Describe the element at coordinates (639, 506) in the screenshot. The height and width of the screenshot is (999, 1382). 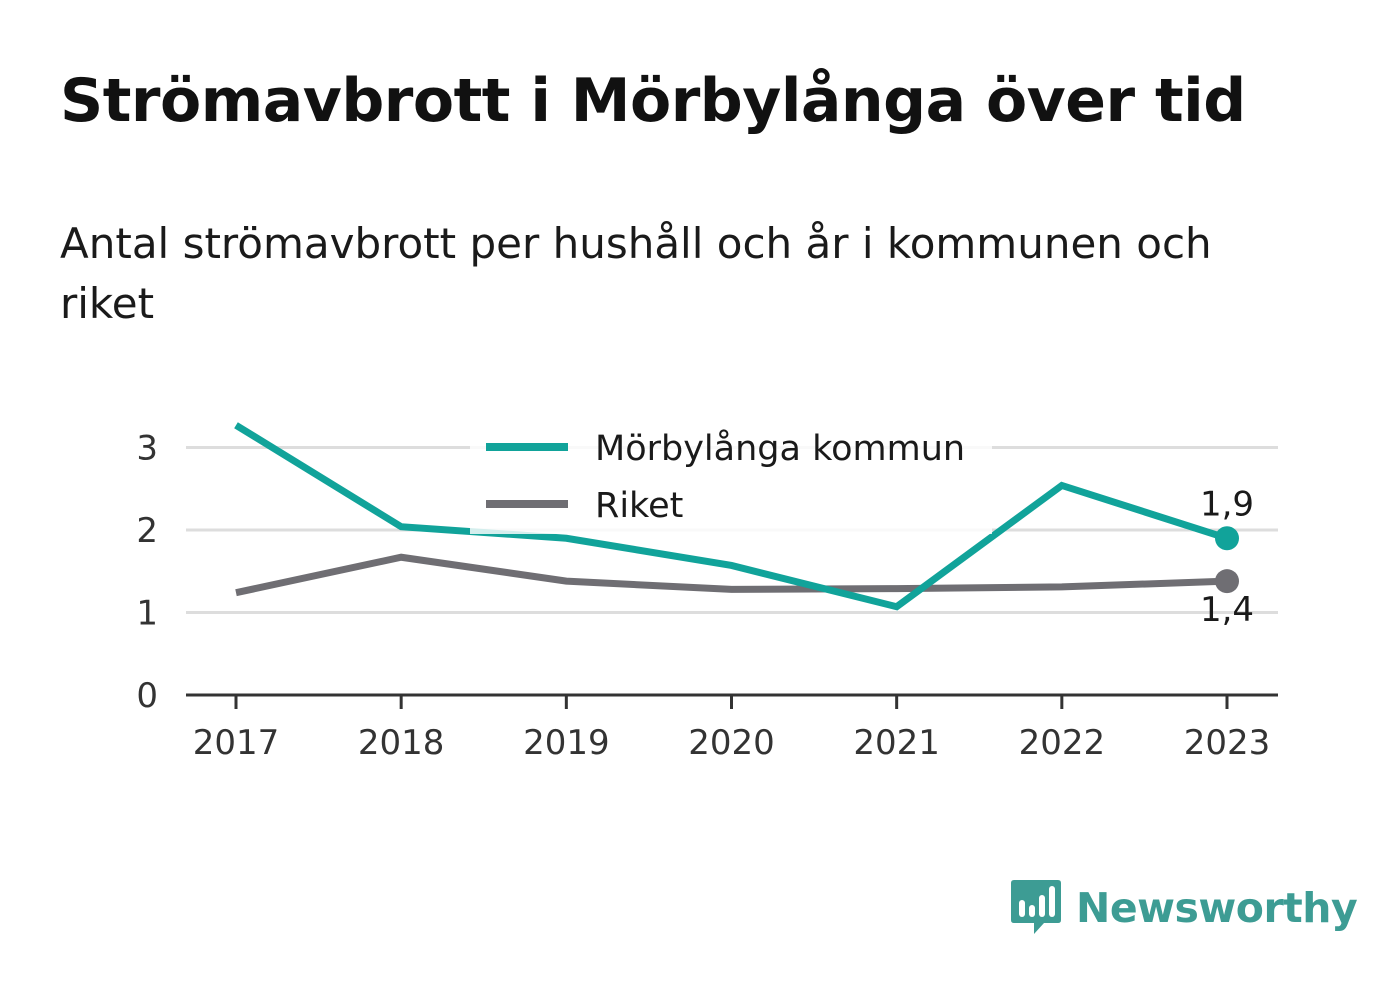
I see `legend-entry: Riket` at that location.